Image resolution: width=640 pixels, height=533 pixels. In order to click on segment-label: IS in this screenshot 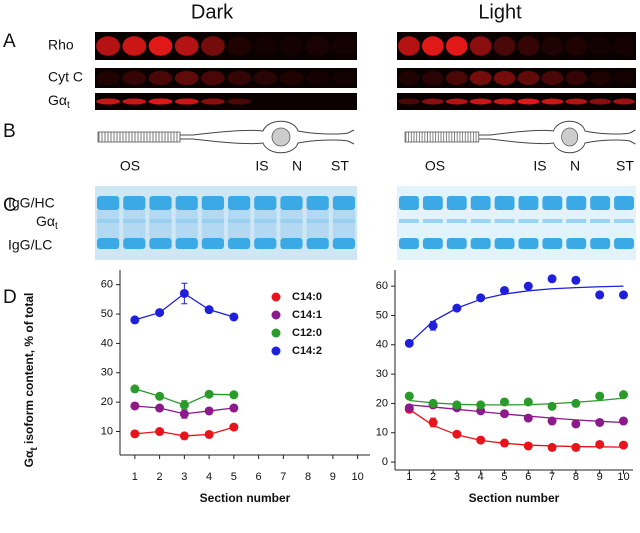, I will do `click(539, 166)`.